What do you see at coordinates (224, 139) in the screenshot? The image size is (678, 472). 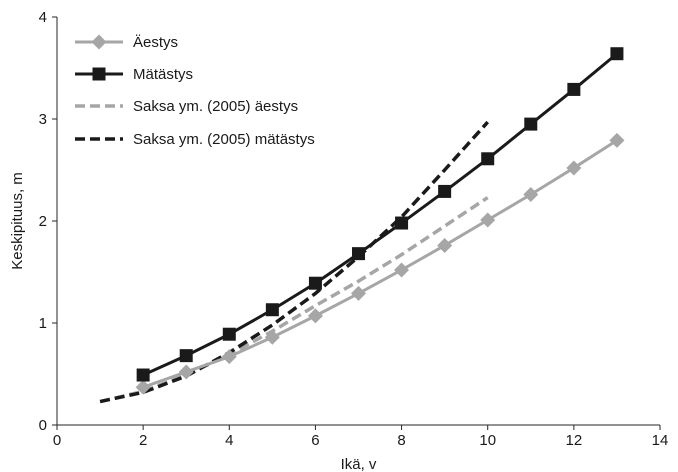 I see `legend-label-saksa-matastys: Saksa ym. (2005) mätästys` at bounding box center [224, 139].